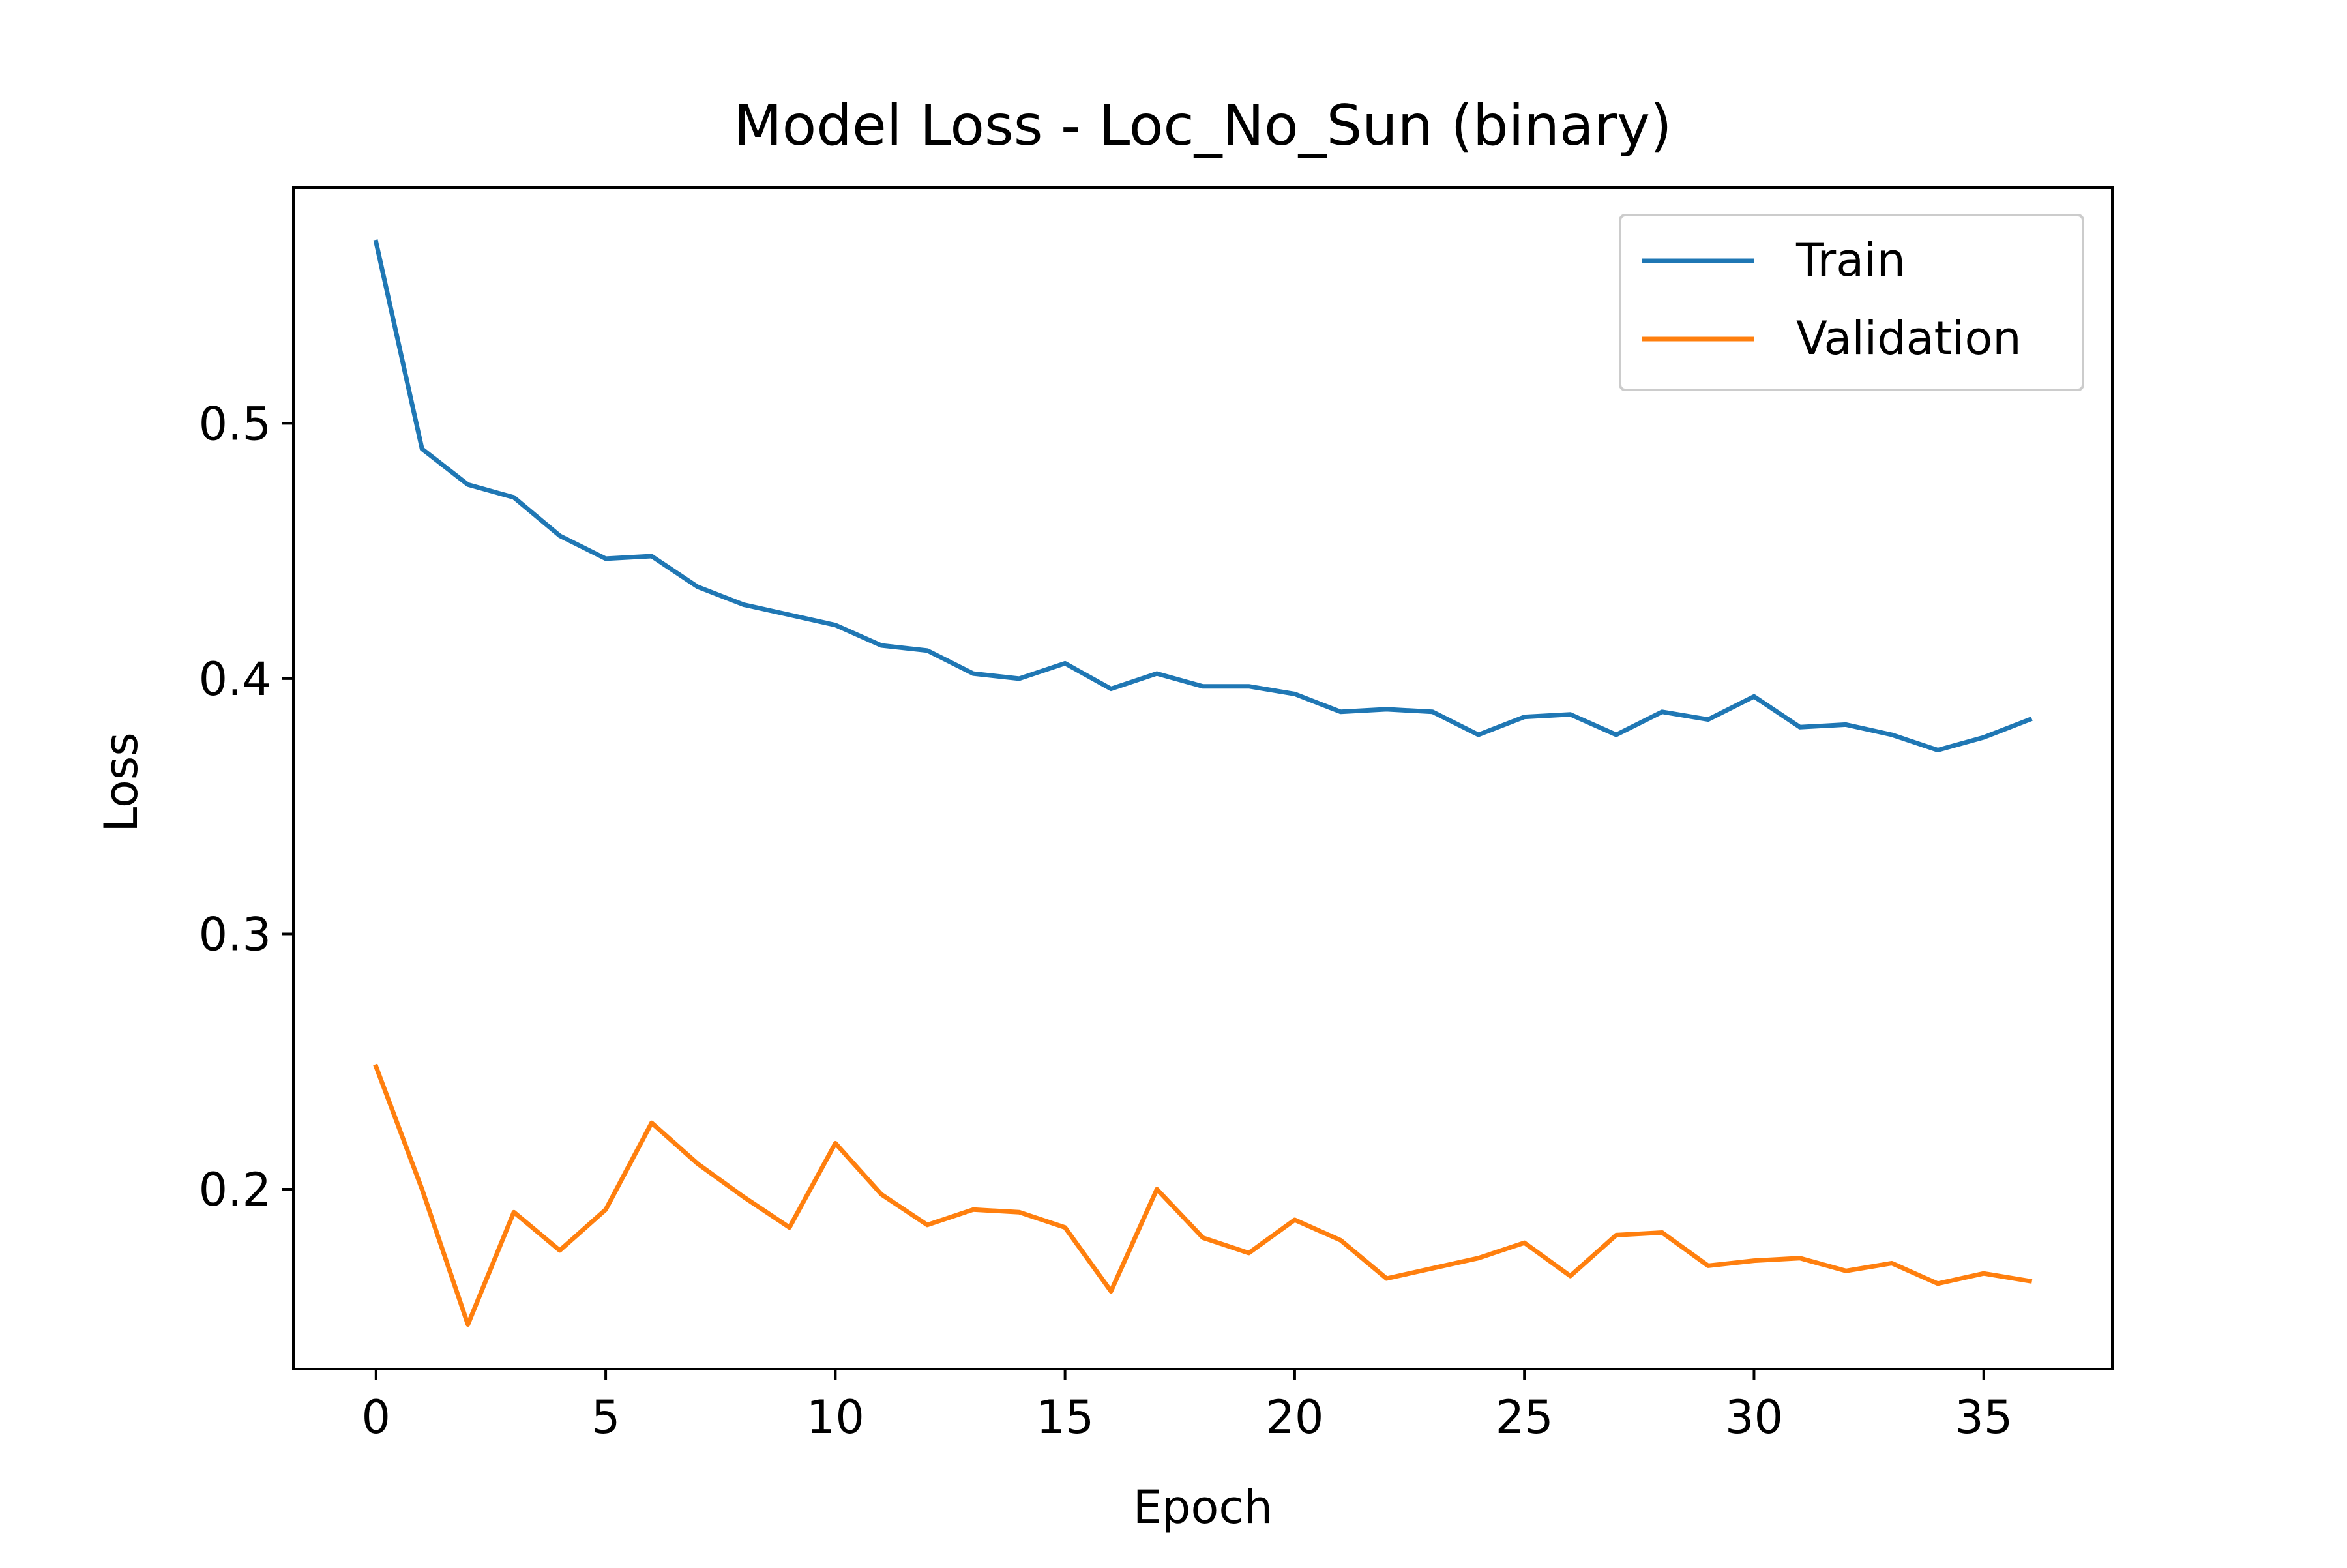  What do you see at coordinates (235, 935) in the screenshot?
I see `y-tick-label: 0.3` at bounding box center [235, 935].